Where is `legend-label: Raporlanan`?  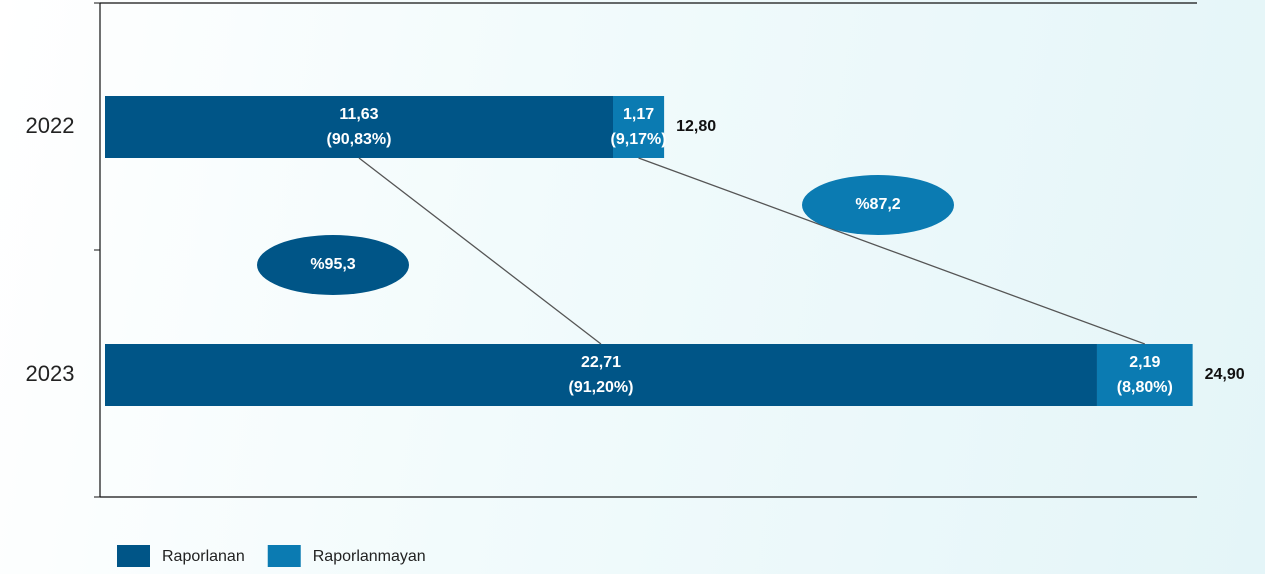
legend-label: Raporlanan is located at coordinates (203, 556).